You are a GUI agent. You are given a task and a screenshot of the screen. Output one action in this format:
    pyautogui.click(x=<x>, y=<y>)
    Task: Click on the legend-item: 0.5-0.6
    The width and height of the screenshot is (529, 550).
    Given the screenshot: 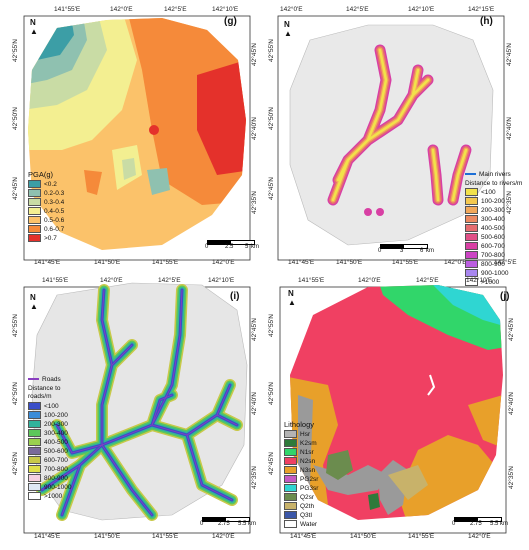 What is the action you would take?
    pyautogui.click(x=46, y=220)
    